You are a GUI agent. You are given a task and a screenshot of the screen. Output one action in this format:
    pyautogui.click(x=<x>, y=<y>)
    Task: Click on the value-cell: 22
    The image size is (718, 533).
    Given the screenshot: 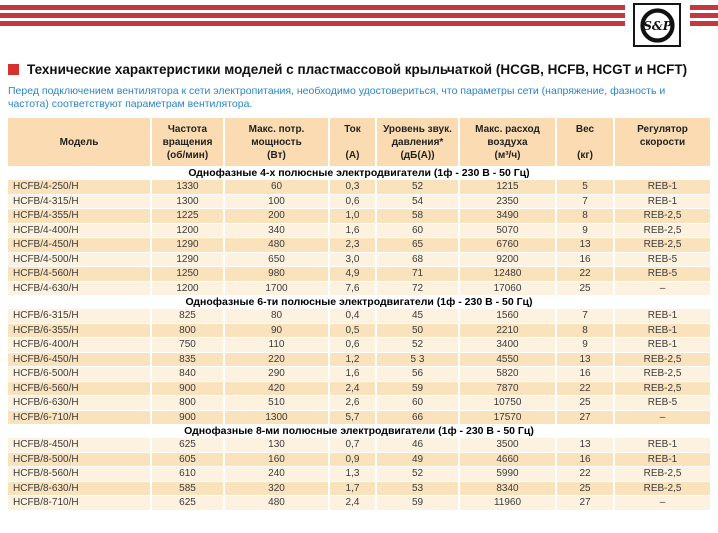 What is the action you would take?
    pyautogui.click(x=586, y=388)
    